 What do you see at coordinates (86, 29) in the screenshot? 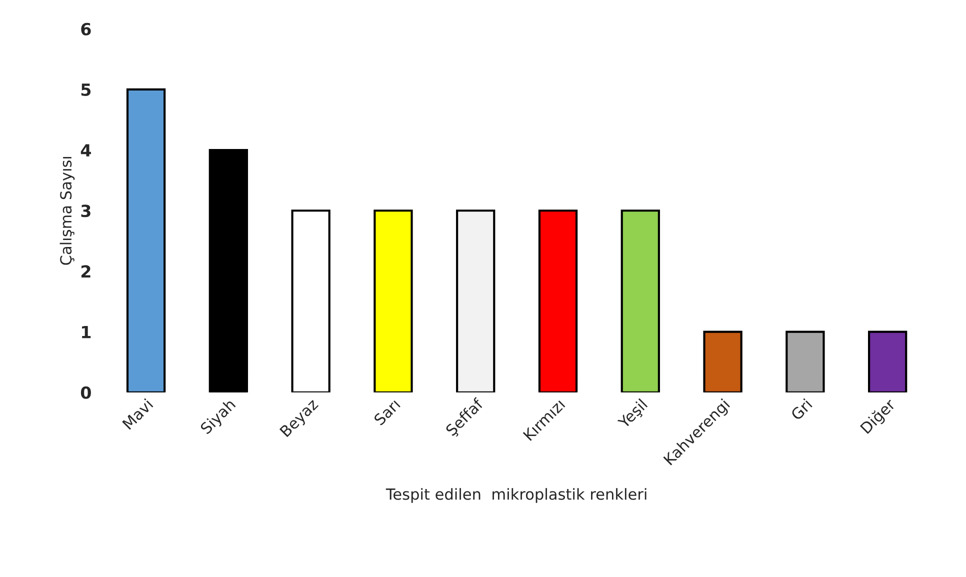
I see `y-tick-label: 6` at bounding box center [86, 29].